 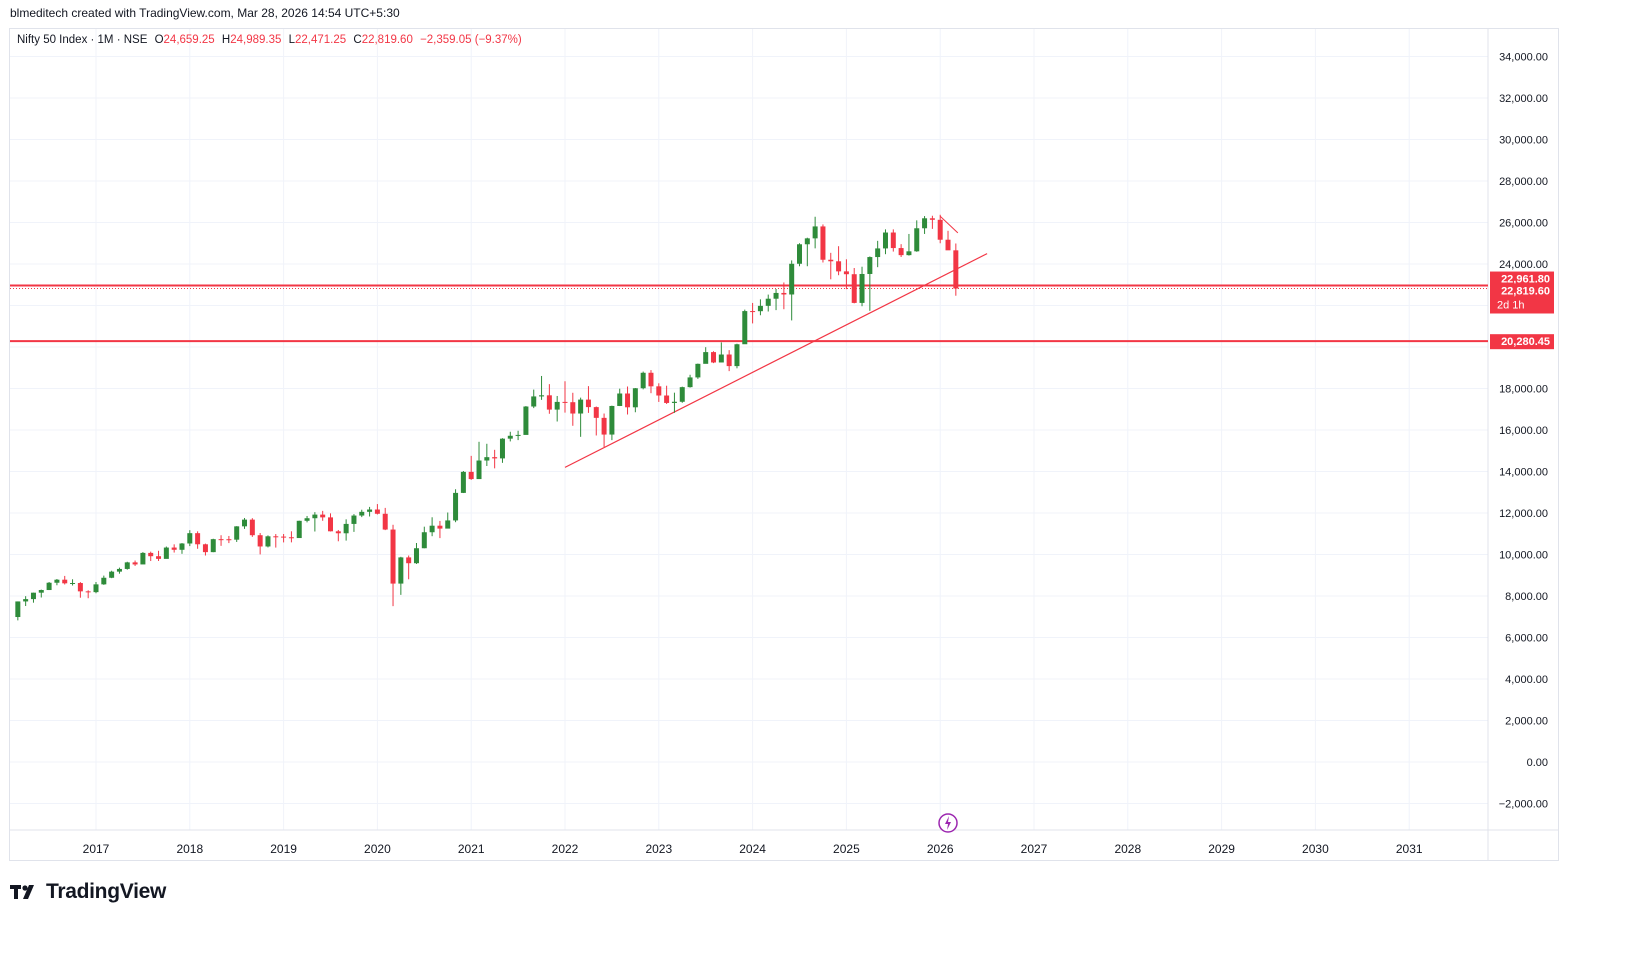 What do you see at coordinates (82, 40) in the screenshot?
I see `symbol-label: Nifty 50 Index · 1M · NSE` at bounding box center [82, 40].